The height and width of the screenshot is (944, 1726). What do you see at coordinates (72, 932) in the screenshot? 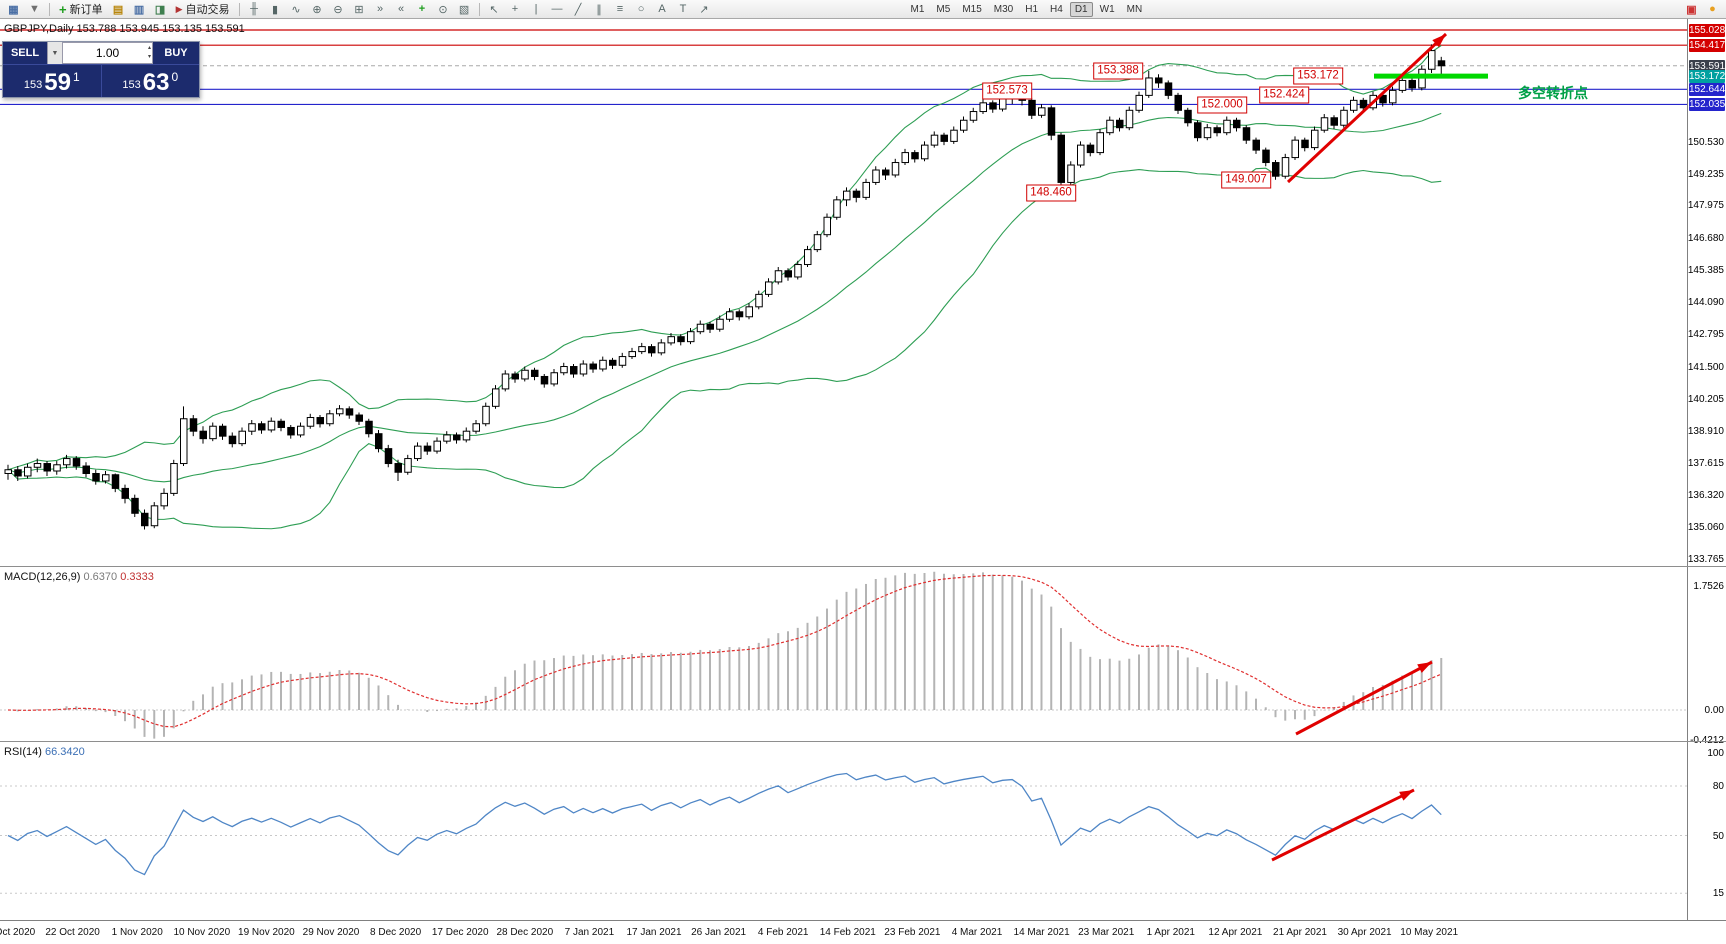
I see `time-label: 22 Oct 2020` at bounding box center [72, 932].